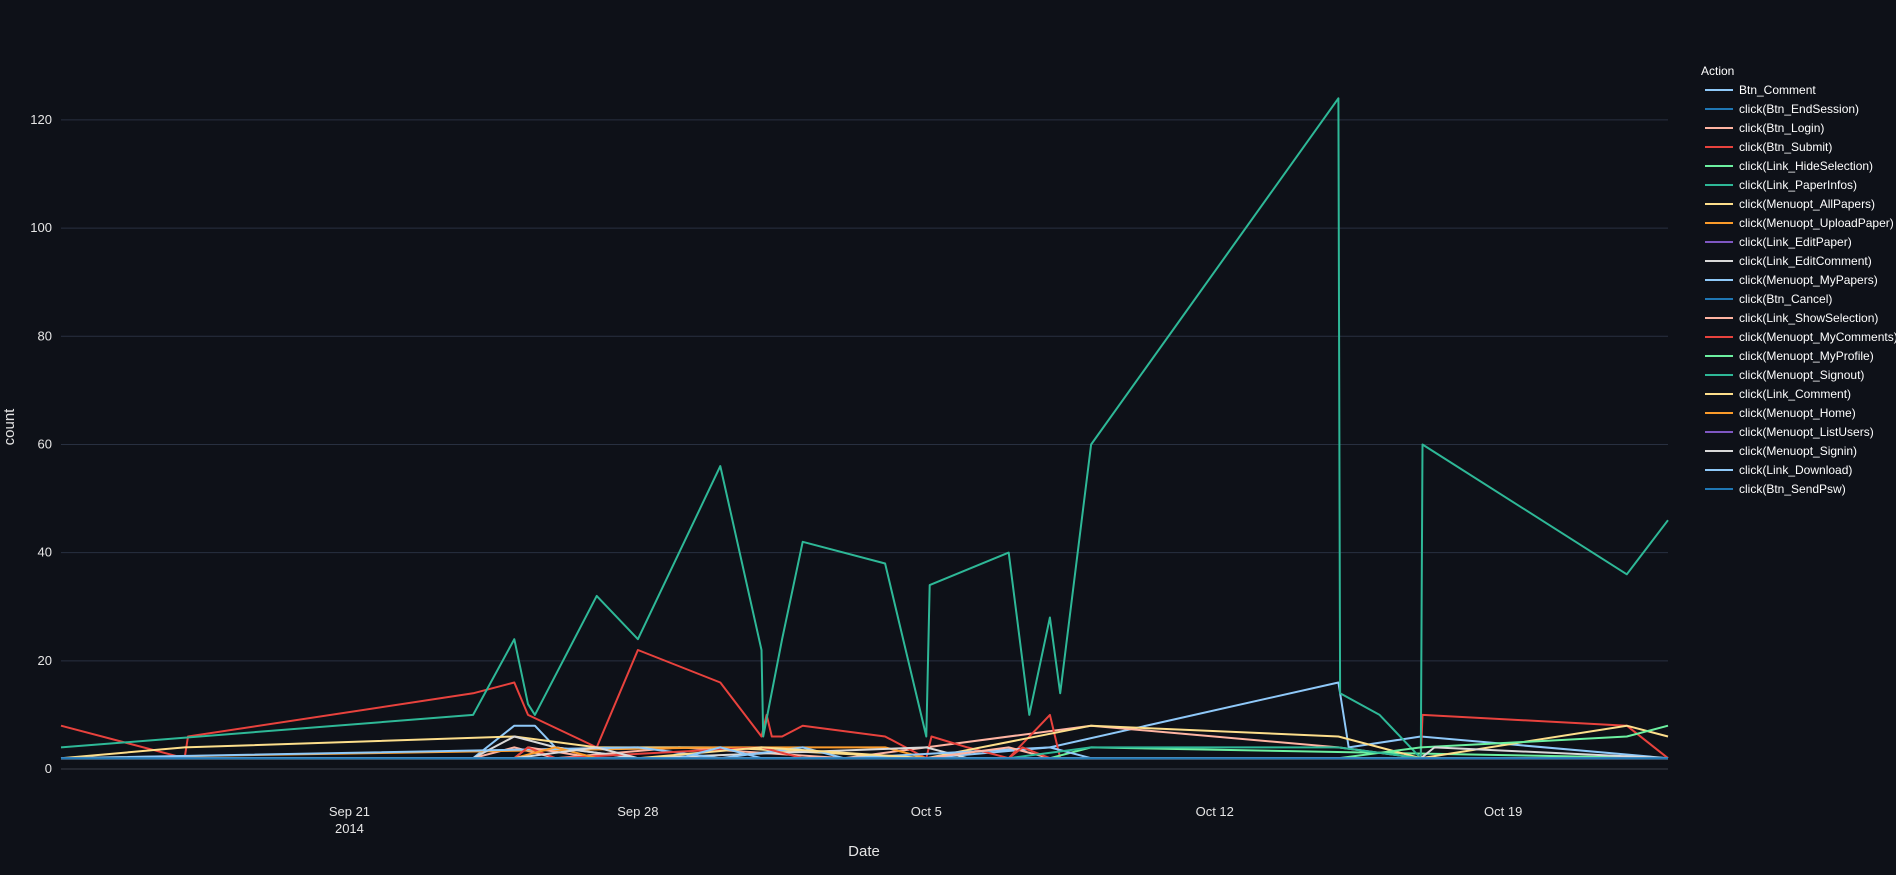 The height and width of the screenshot is (875, 1896). I want to click on legend-item: click(Menuopt_AllPapers), so click(1790, 204).